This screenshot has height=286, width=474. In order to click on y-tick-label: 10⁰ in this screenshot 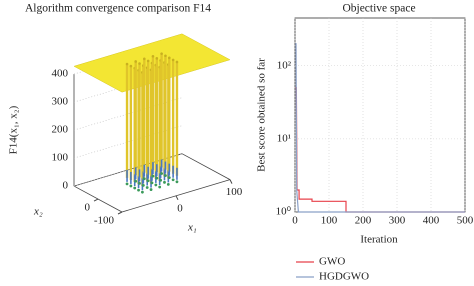, I will do `click(284, 212)`.